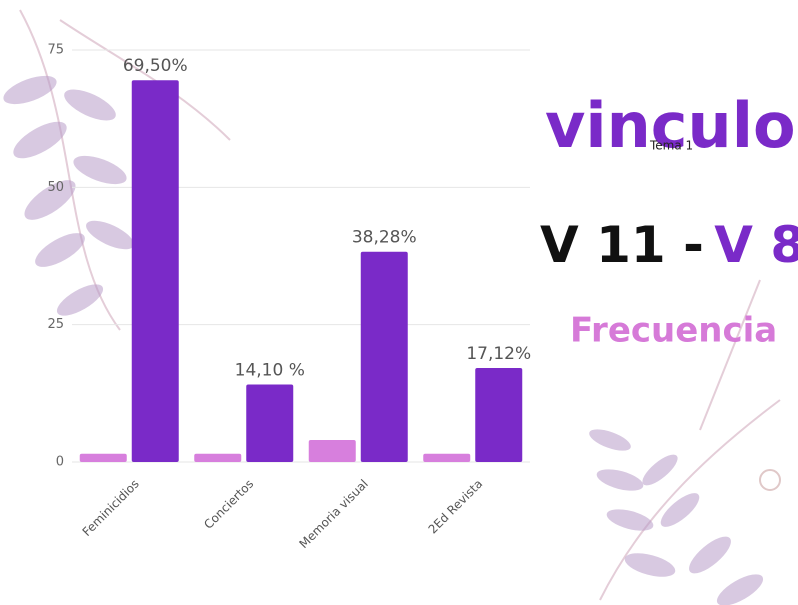 The height and width of the screenshot is (605, 798). What do you see at coordinates (55, 187) in the screenshot?
I see `y-tick-label: 50` at bounding box center [55, 187].